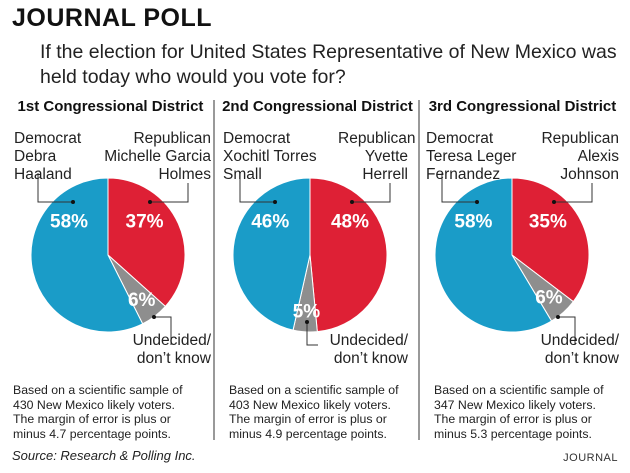 This screenshot has height=473, width=630. I want to click on candidate: Debra Haaland, so click(43, 165).